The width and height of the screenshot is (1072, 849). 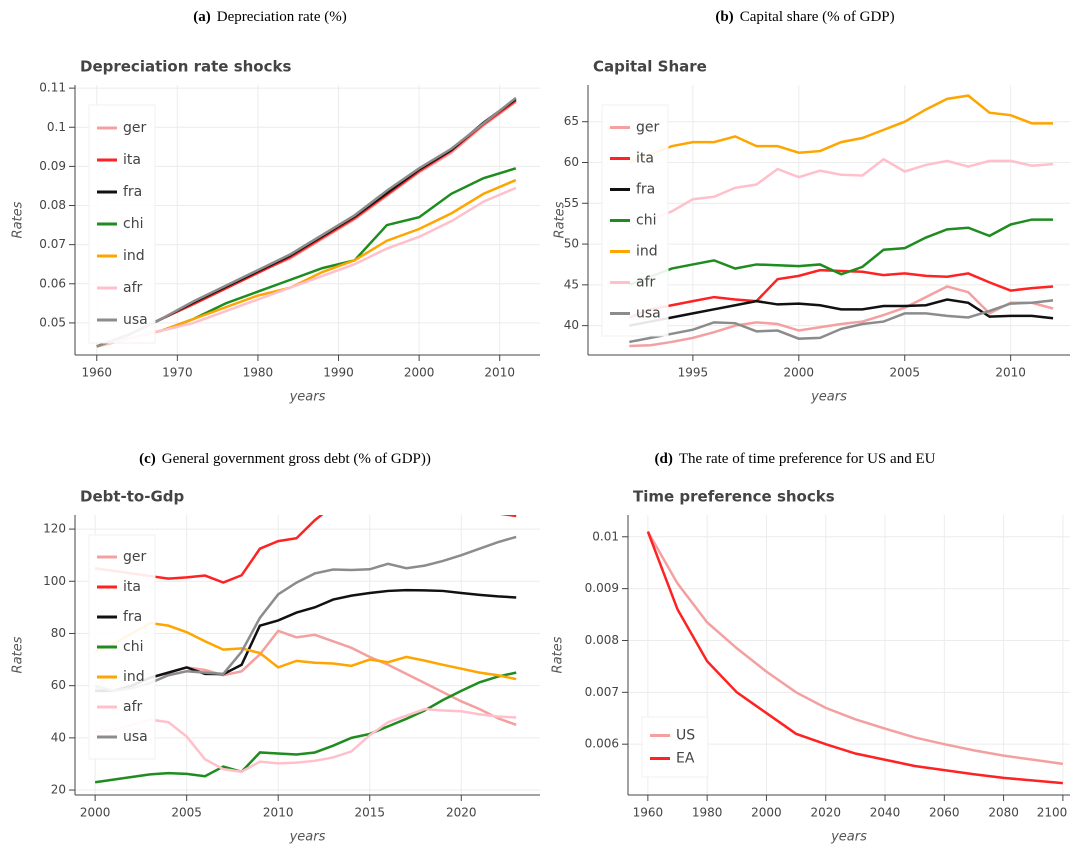 What do you see at coordinates (571, 244) in the screenshot?
I see `y-tick-label: 50` at bounding box center [571, 244].